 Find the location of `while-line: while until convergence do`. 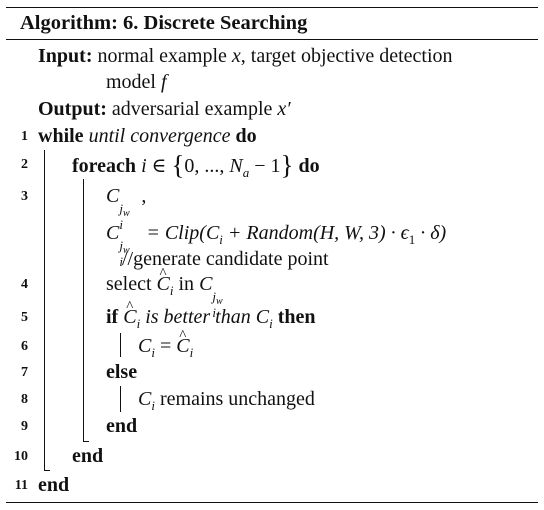

while-line: while until convergence do is located at coordinates (147, 136).